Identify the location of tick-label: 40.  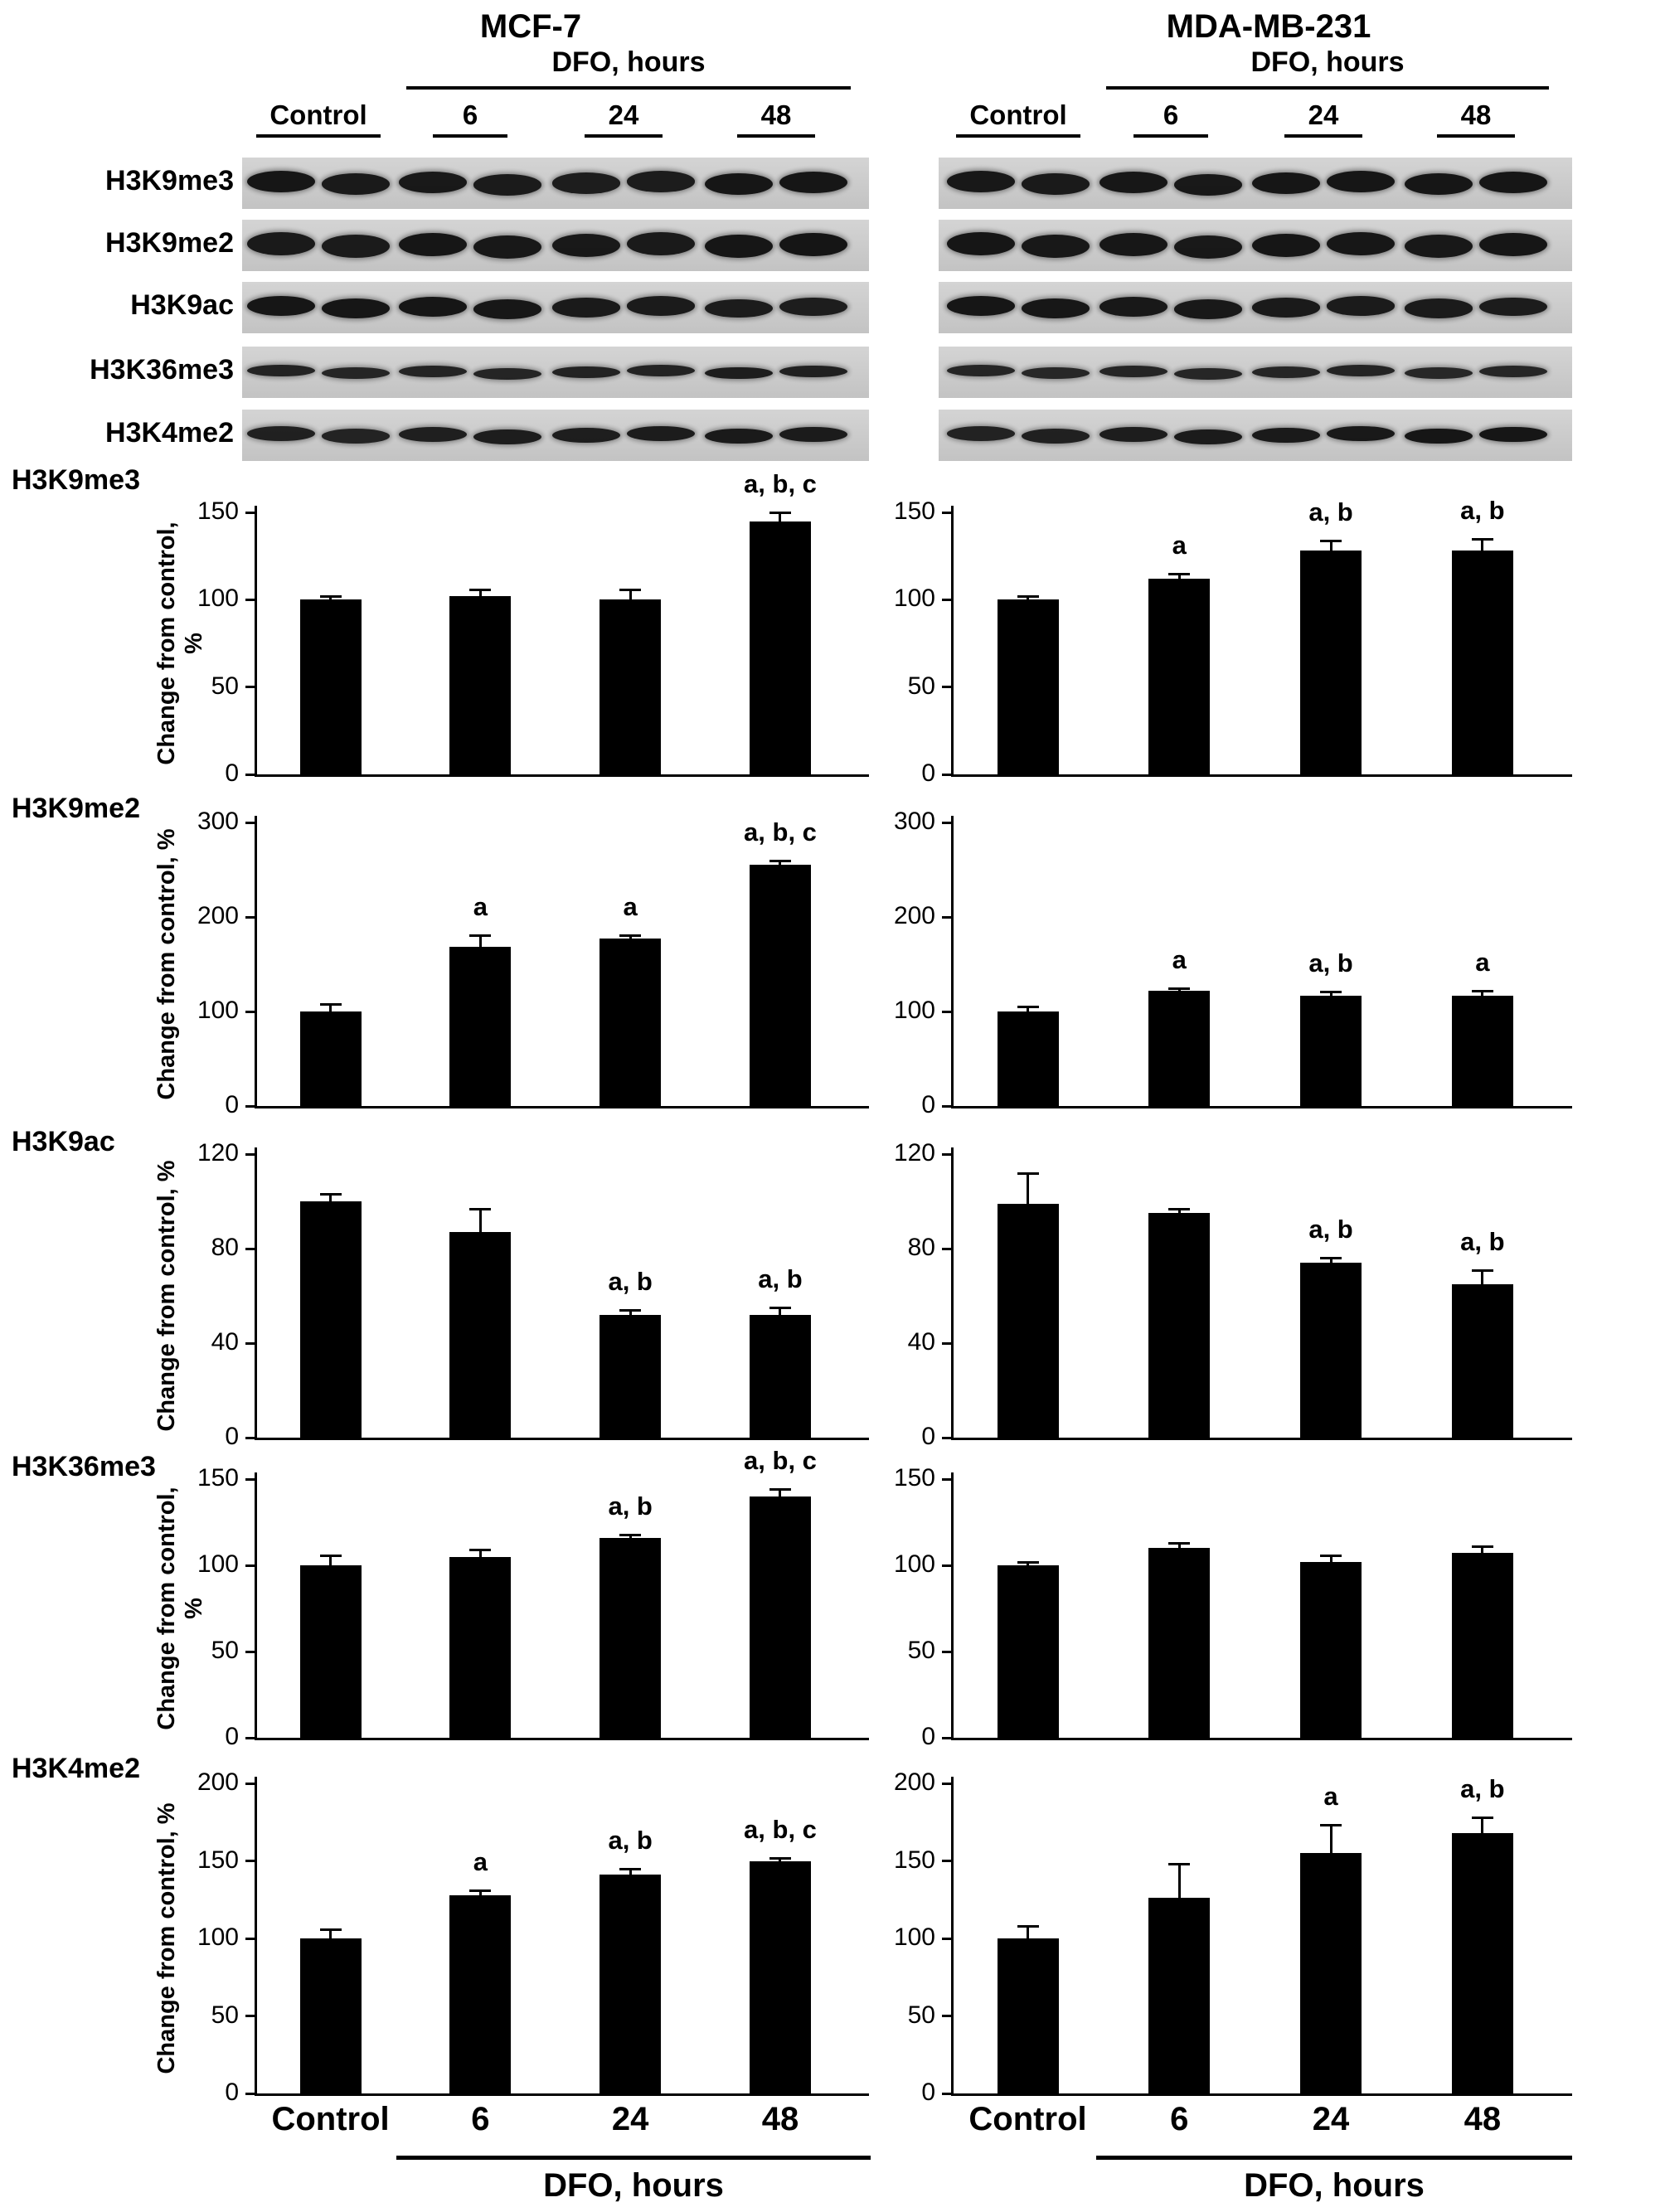
(921, 1342).